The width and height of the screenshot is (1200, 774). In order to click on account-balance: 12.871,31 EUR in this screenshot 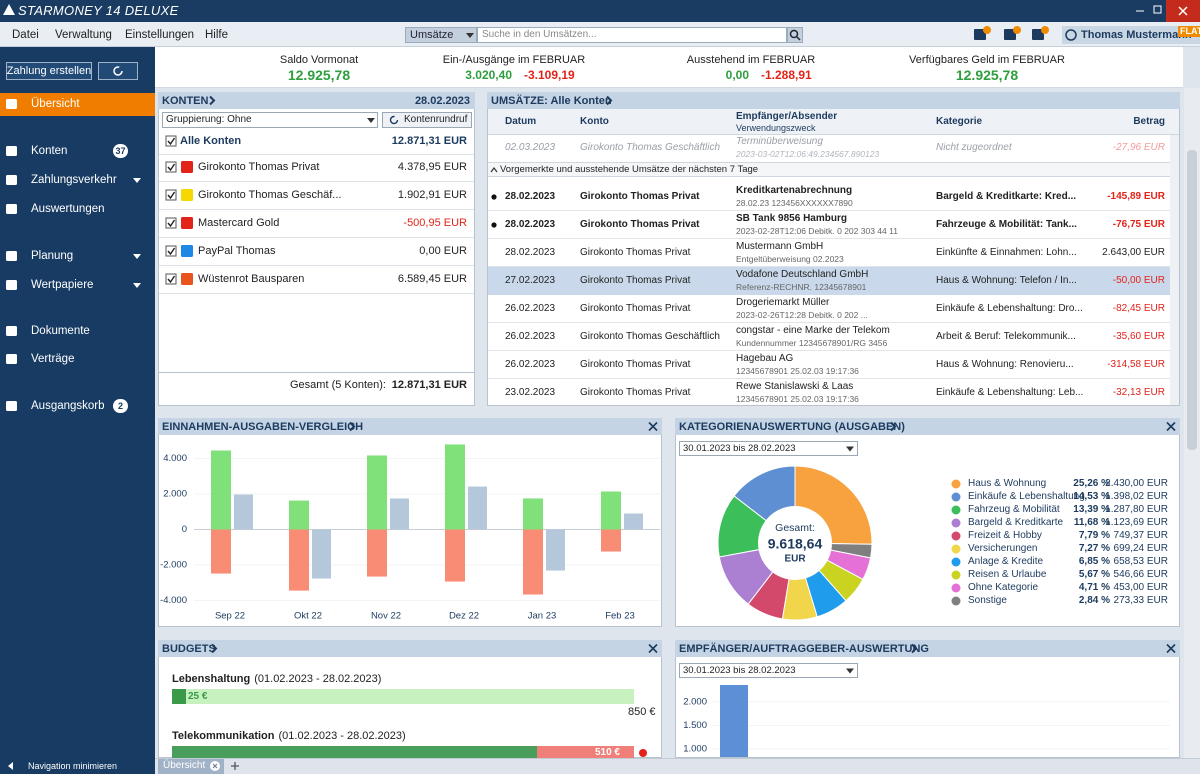, I will do `click(429, 141)`.